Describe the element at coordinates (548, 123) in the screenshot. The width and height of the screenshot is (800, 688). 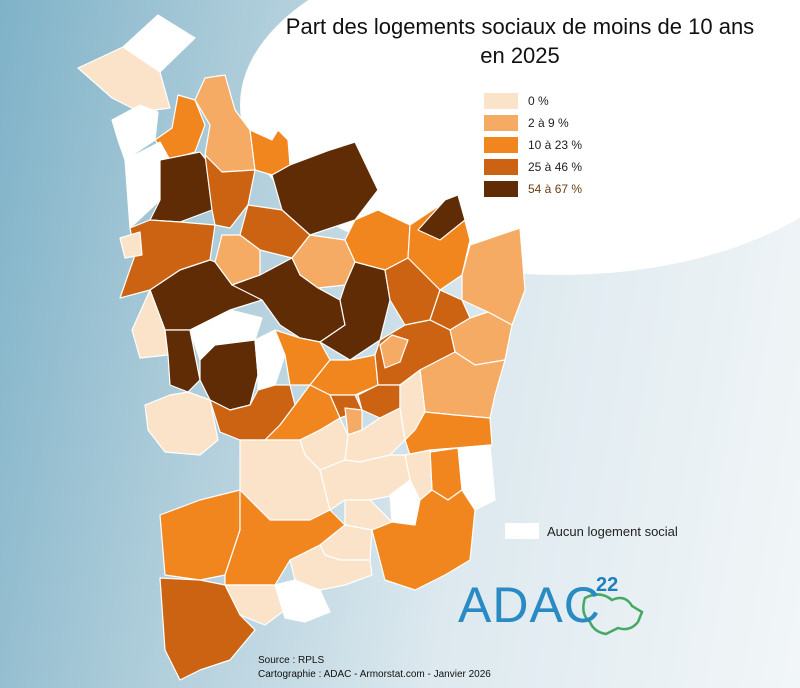
I see `legend-label: 2 à 9 %` at that location.